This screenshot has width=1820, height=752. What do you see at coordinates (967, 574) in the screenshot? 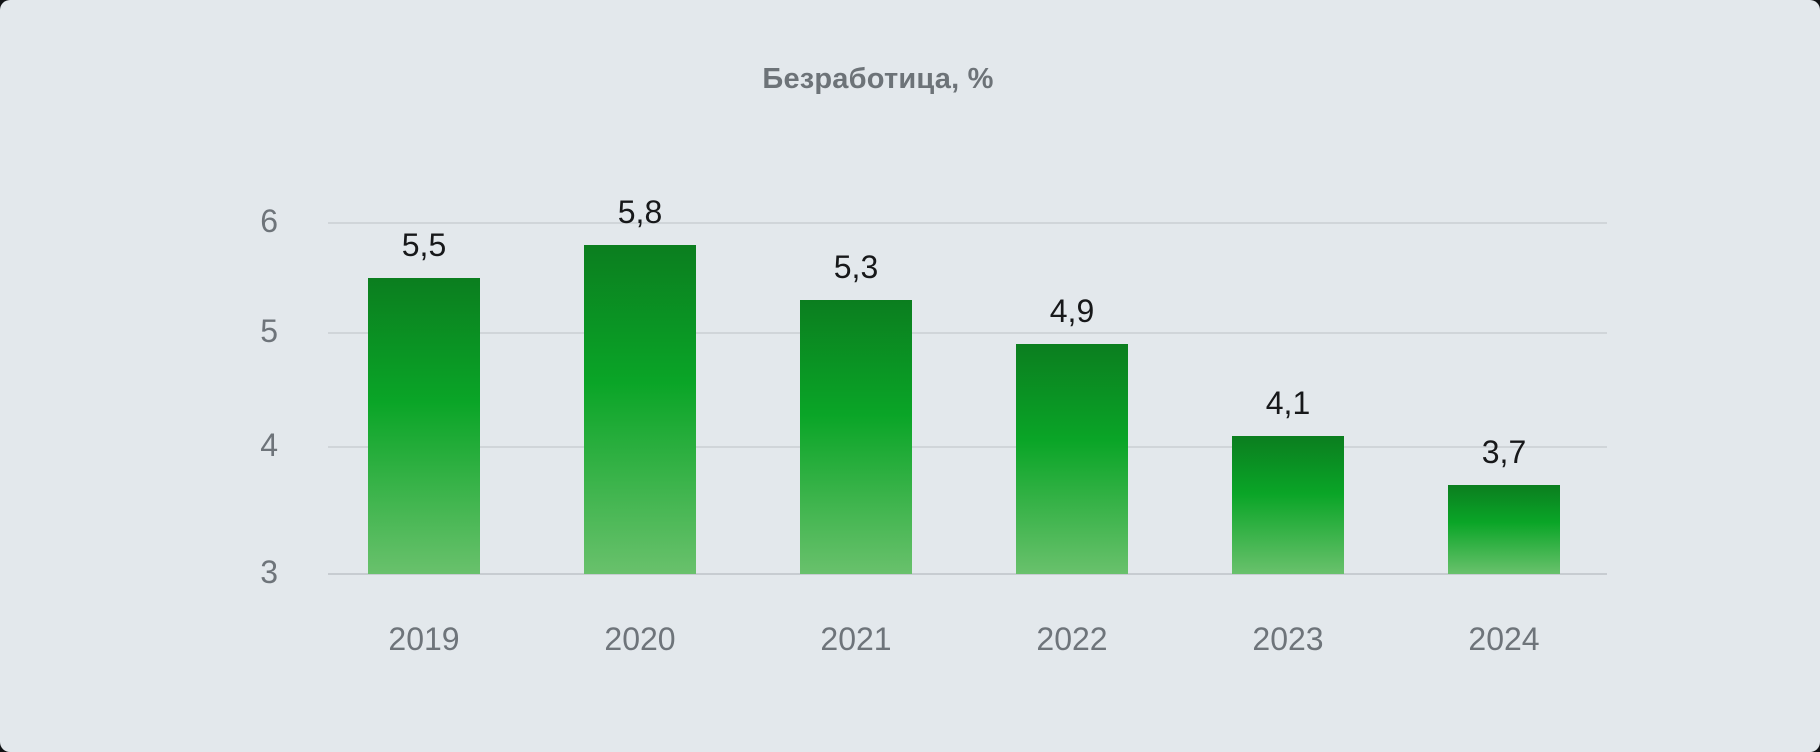
I see `axis-baseline` at bounding box center [967, 574].